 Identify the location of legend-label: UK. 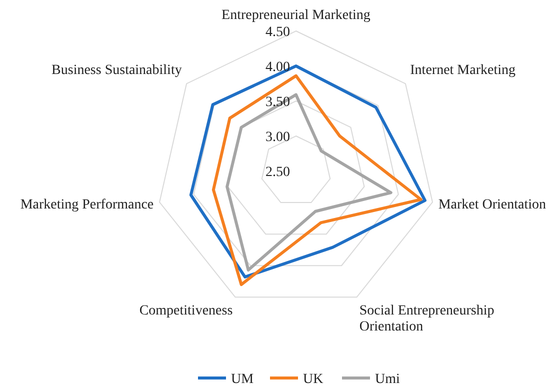
(313, 379).